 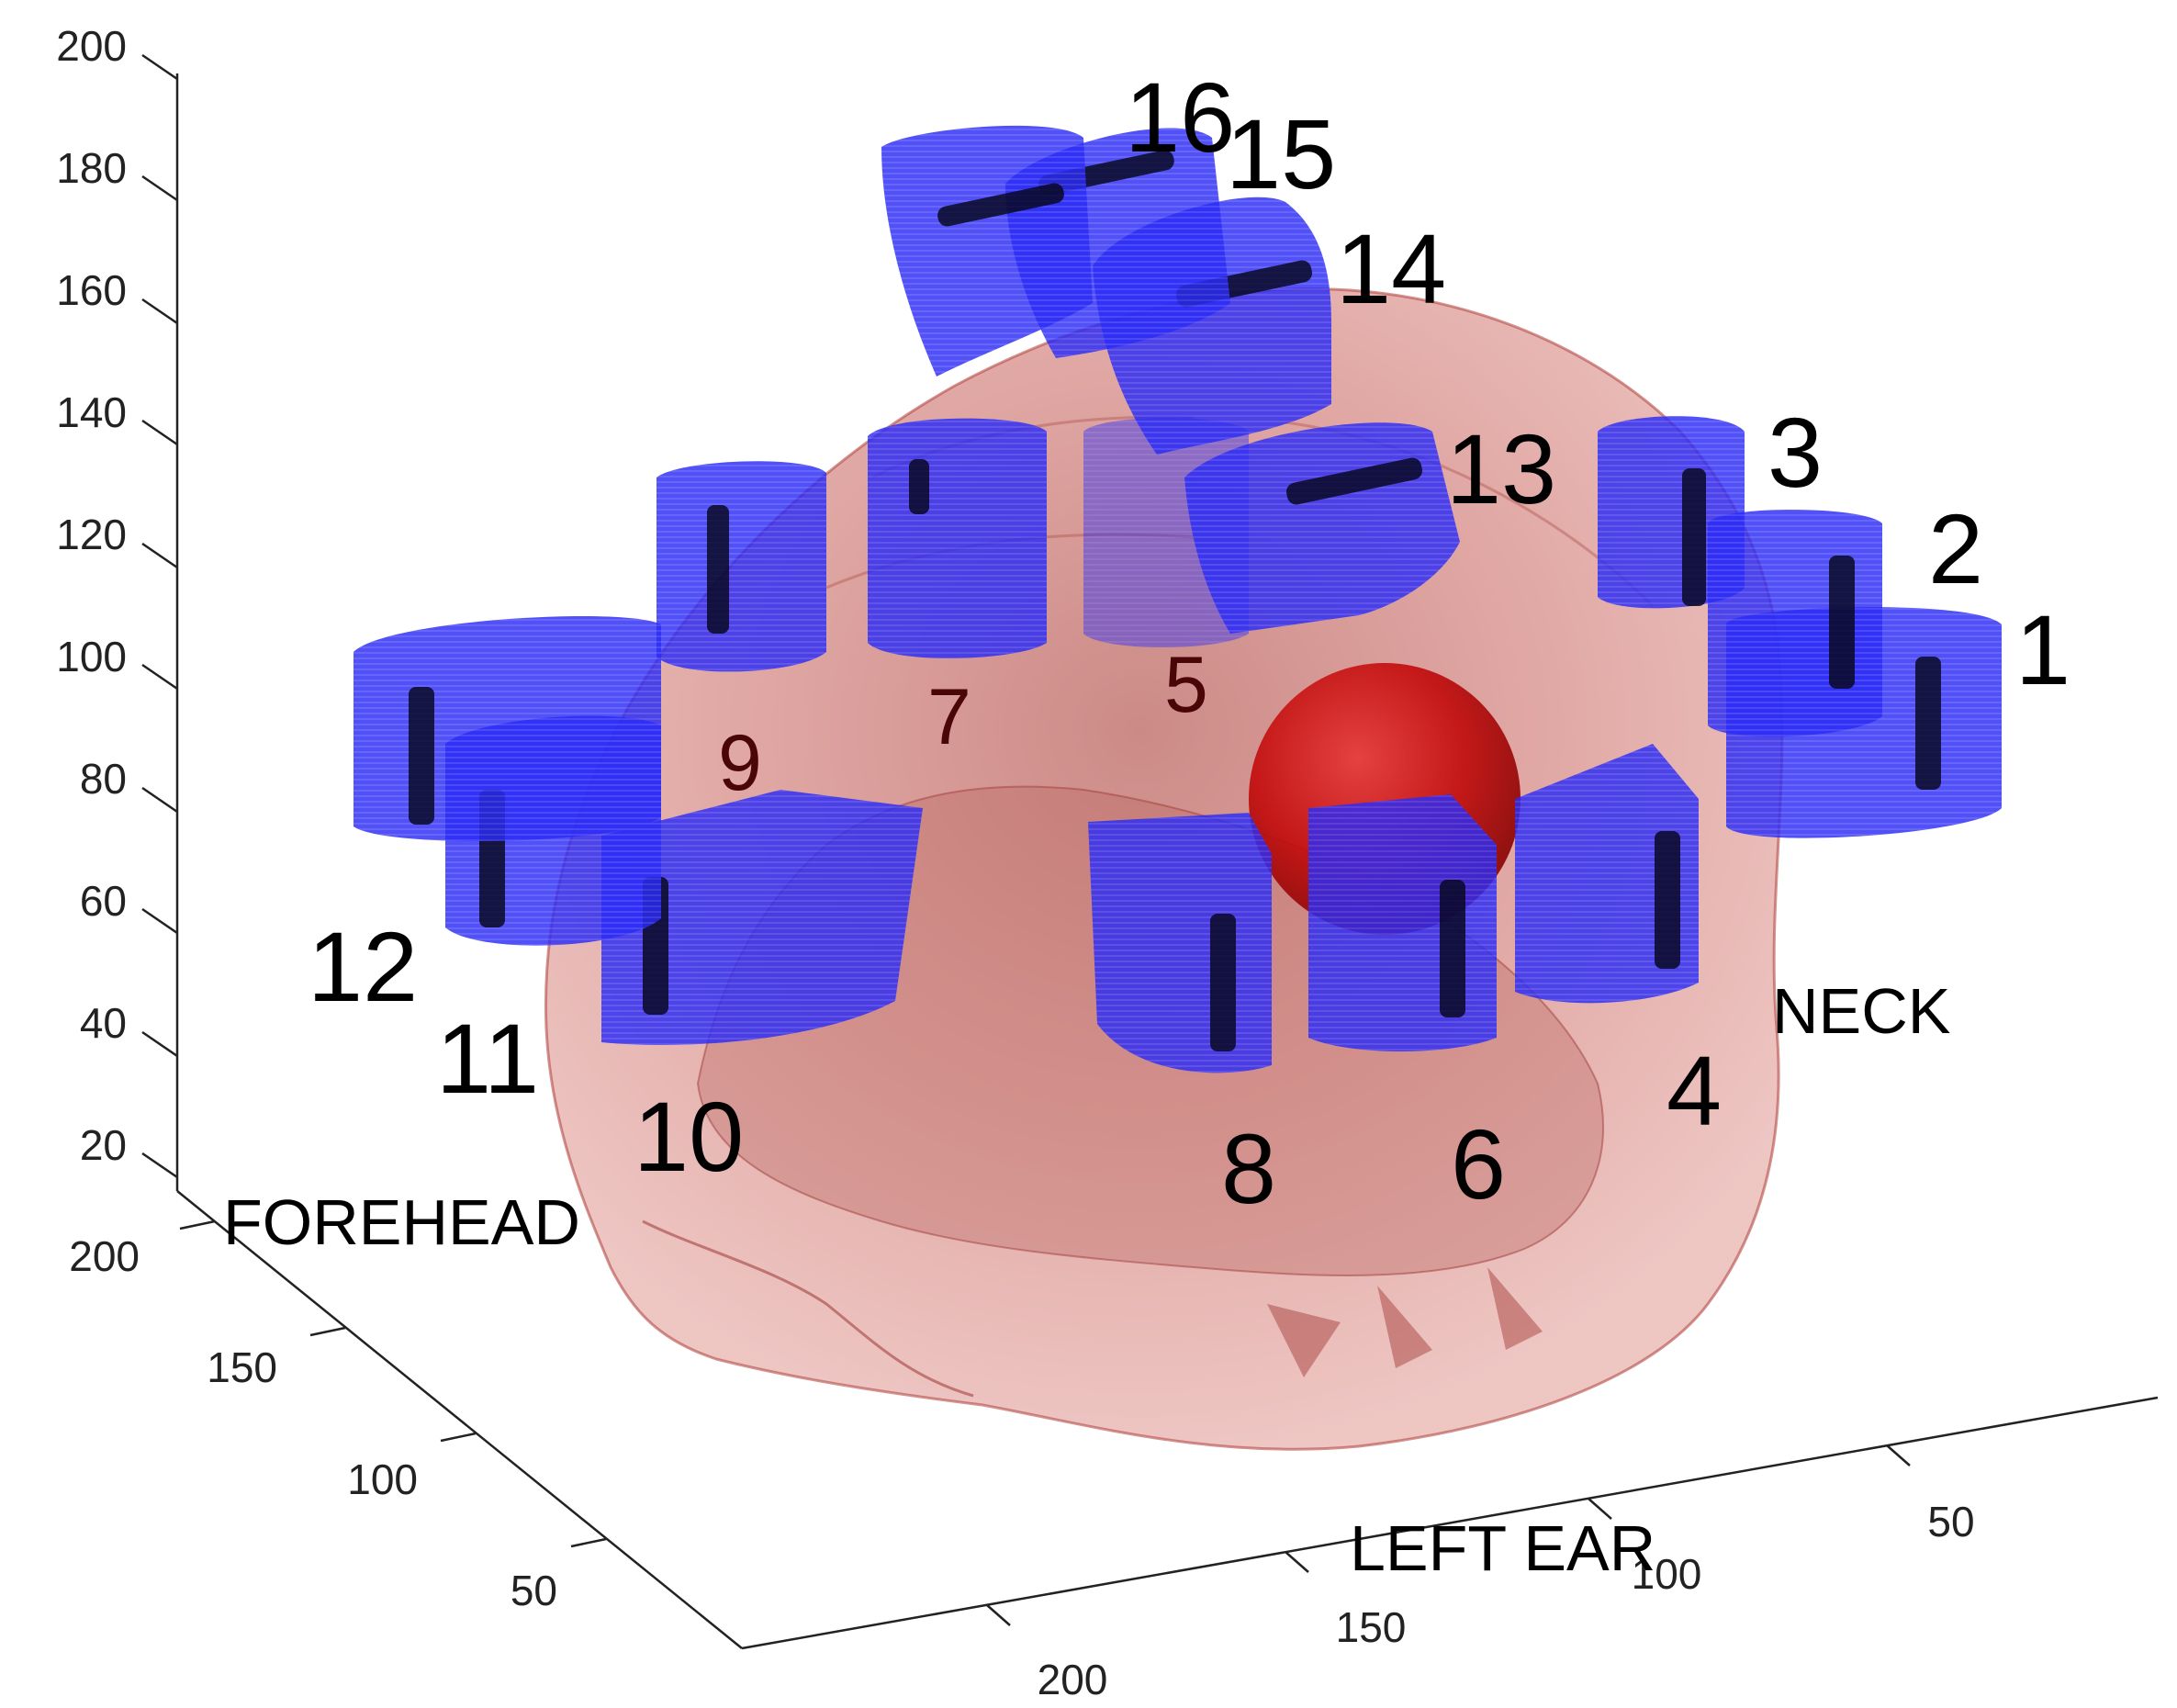 What do you see at coordinates (91, 290) in the screenshot?
I see `z-tick-label: 160` at bounding box center [91, 290].